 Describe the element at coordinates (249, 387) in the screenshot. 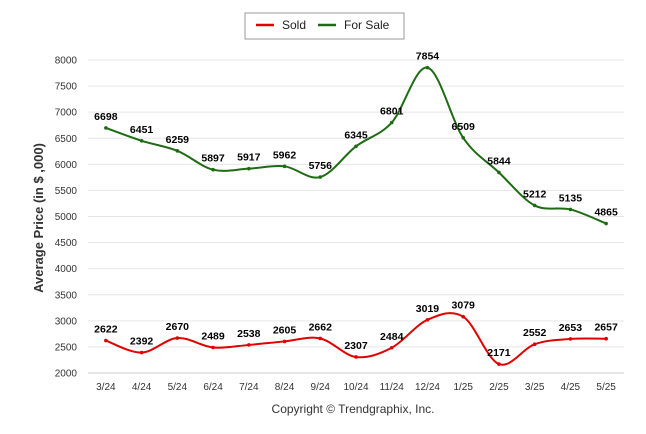

I see `x-tick-label: 7/24` at that location.